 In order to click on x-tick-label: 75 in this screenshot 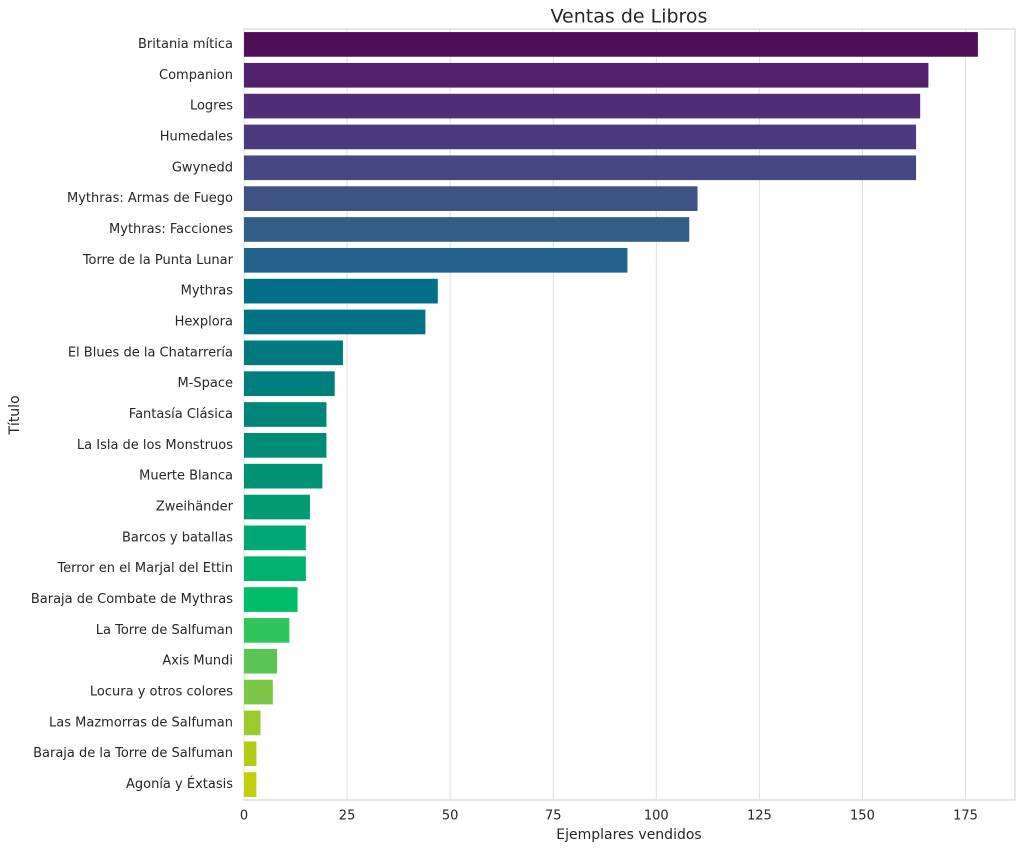, I will do `click(553, 816)`.